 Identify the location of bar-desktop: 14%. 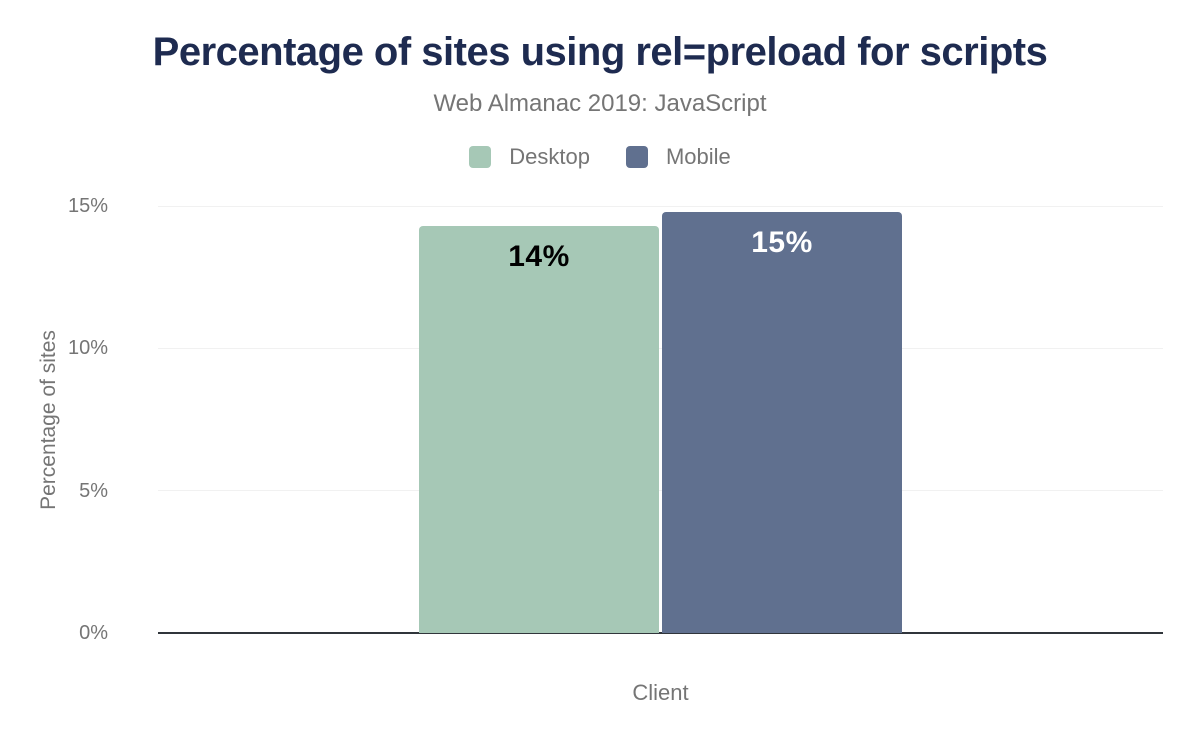
(539, 429).